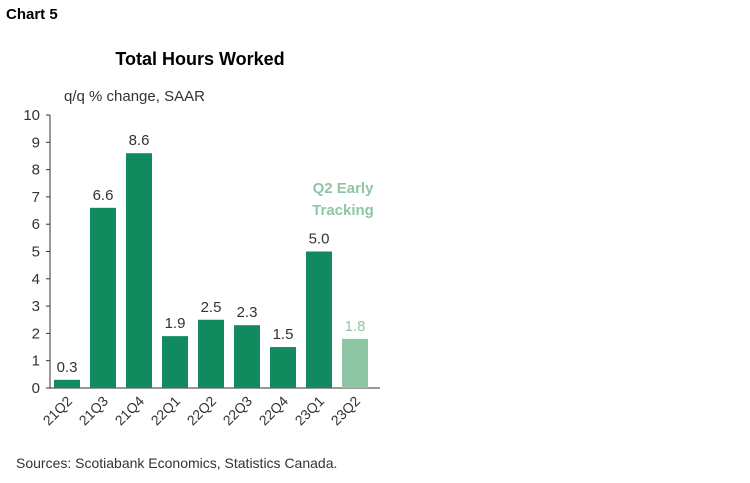  Describe the element at coordinates (247, 312) in the screenshot. I see `value-label-22Q3: 2.3` at that location.